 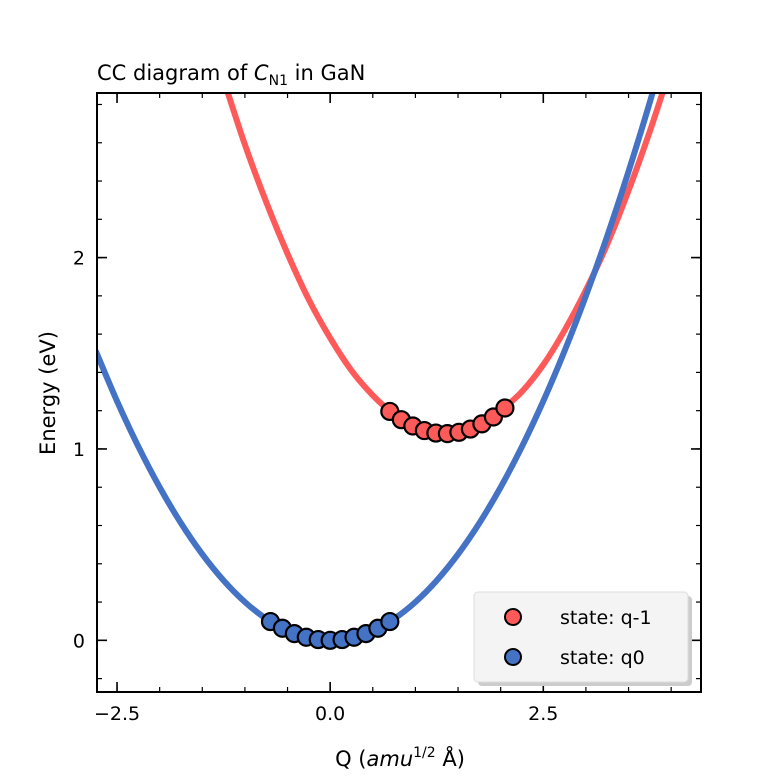 What do you see at coordinates (79, 641) in the screenshot?
I see `y-tick-label: 0` at bounding box center [79, 641].